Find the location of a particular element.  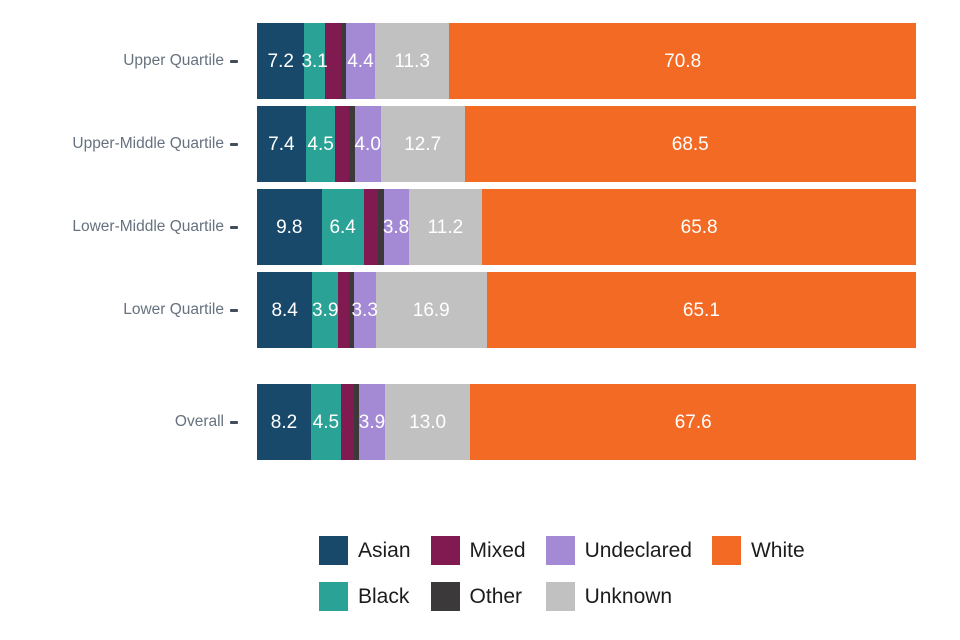

bar-segment-unknown: 13.0 is located at coordinates (427, 422).